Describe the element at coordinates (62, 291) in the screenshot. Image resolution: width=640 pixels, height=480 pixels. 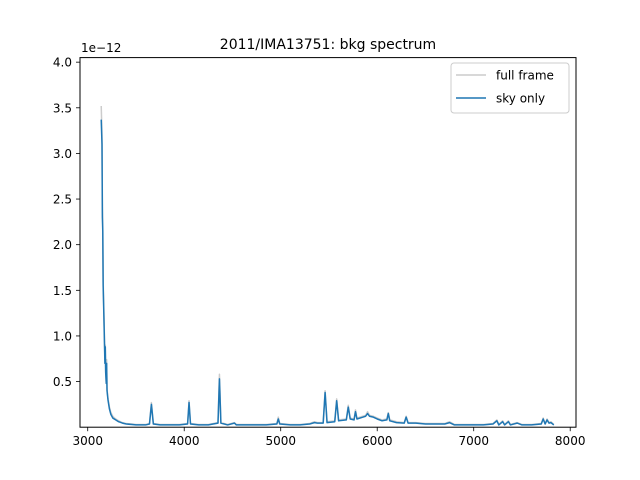
I see `y-tick-label: 1.5` at that location.